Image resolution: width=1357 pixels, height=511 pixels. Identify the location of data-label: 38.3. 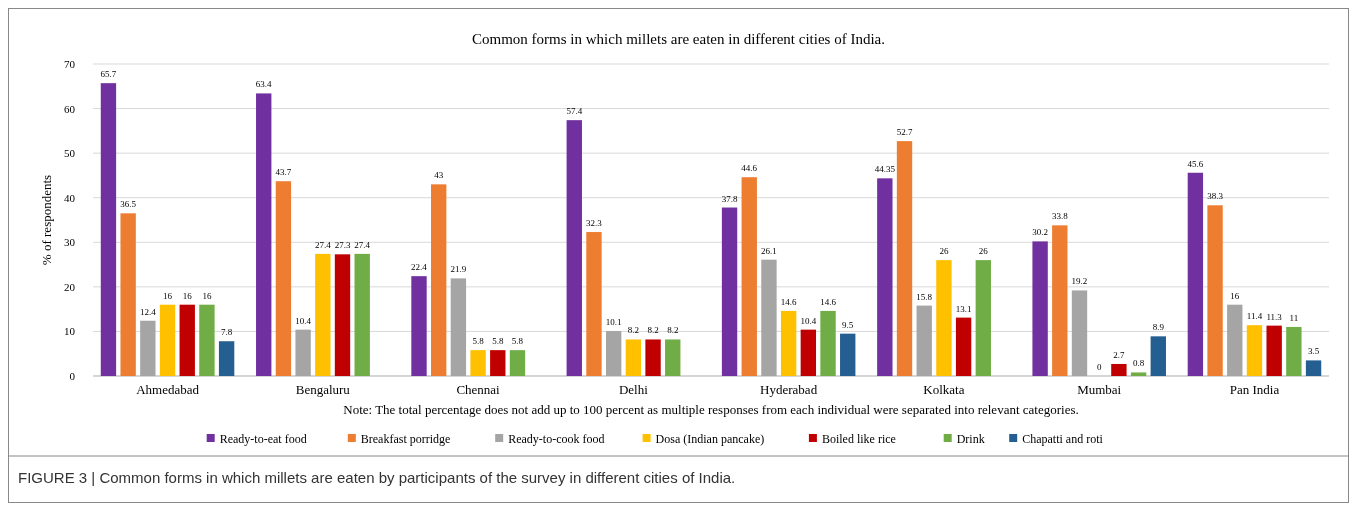
(1215, 196).